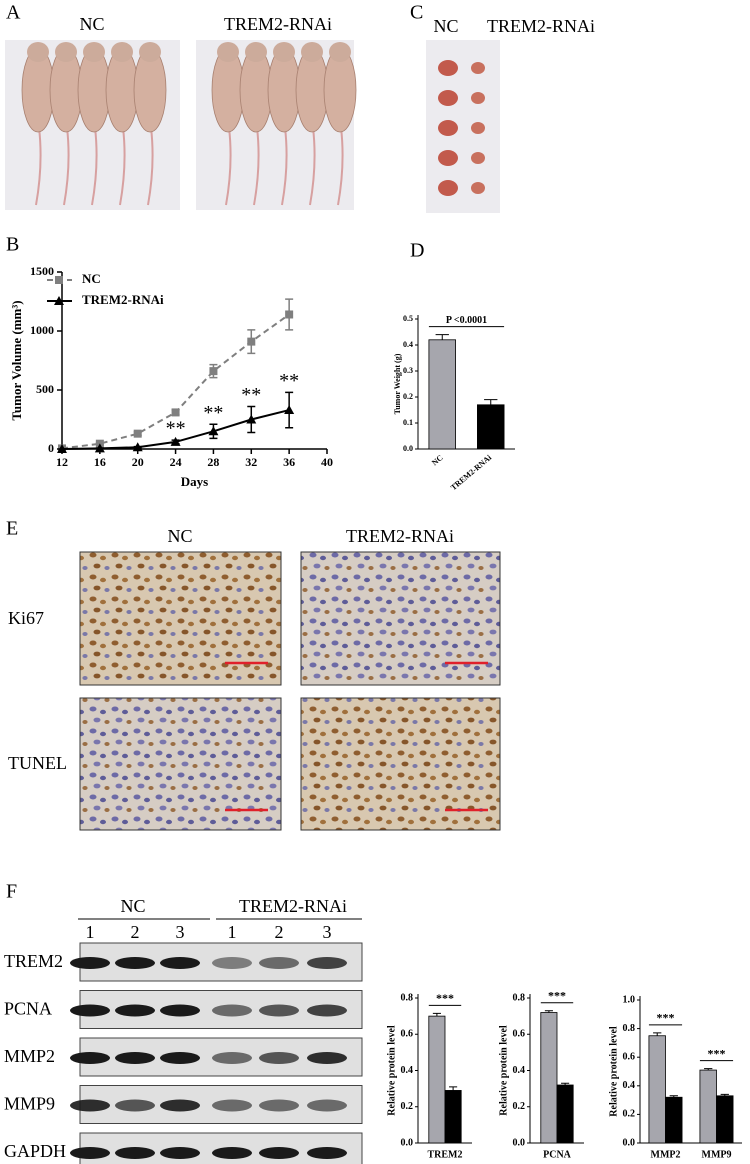  What do you see at coordinates (176, 462) in the screenshot?
I see `x-tick-label: 24` at bounding box center [176, 462].